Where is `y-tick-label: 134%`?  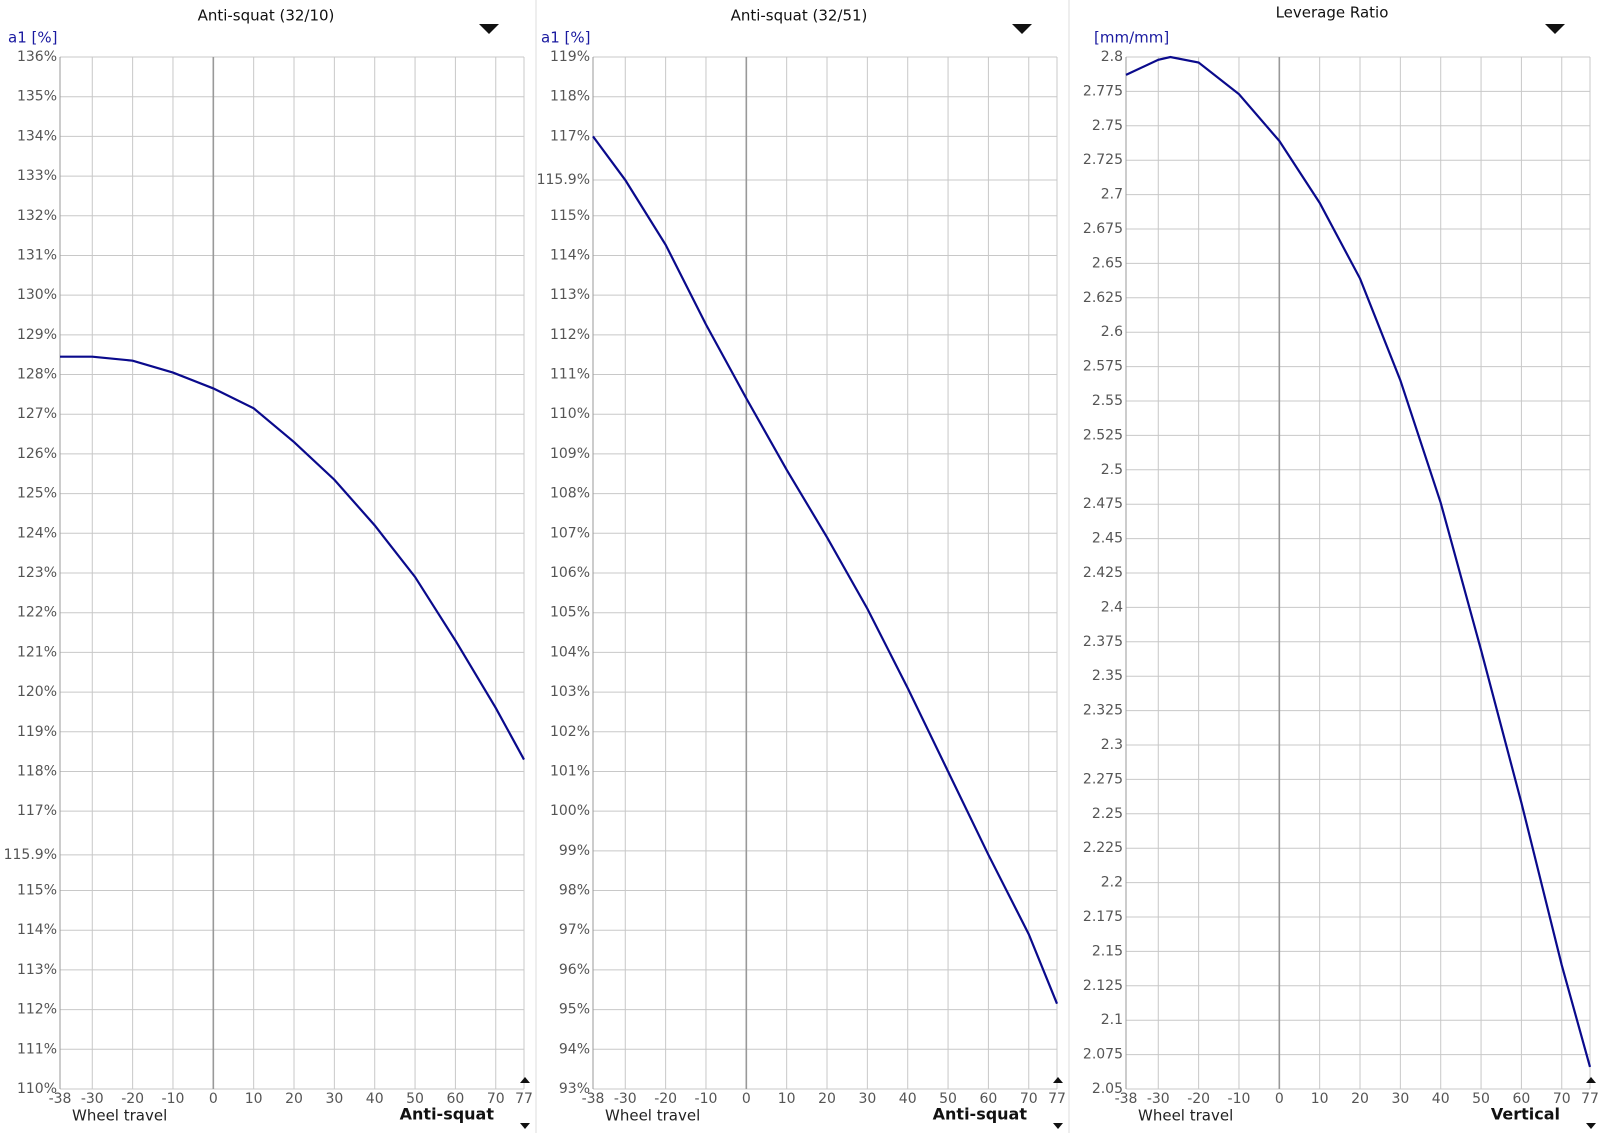
y-tick-label: 134% is located at coordinates (37, 136).